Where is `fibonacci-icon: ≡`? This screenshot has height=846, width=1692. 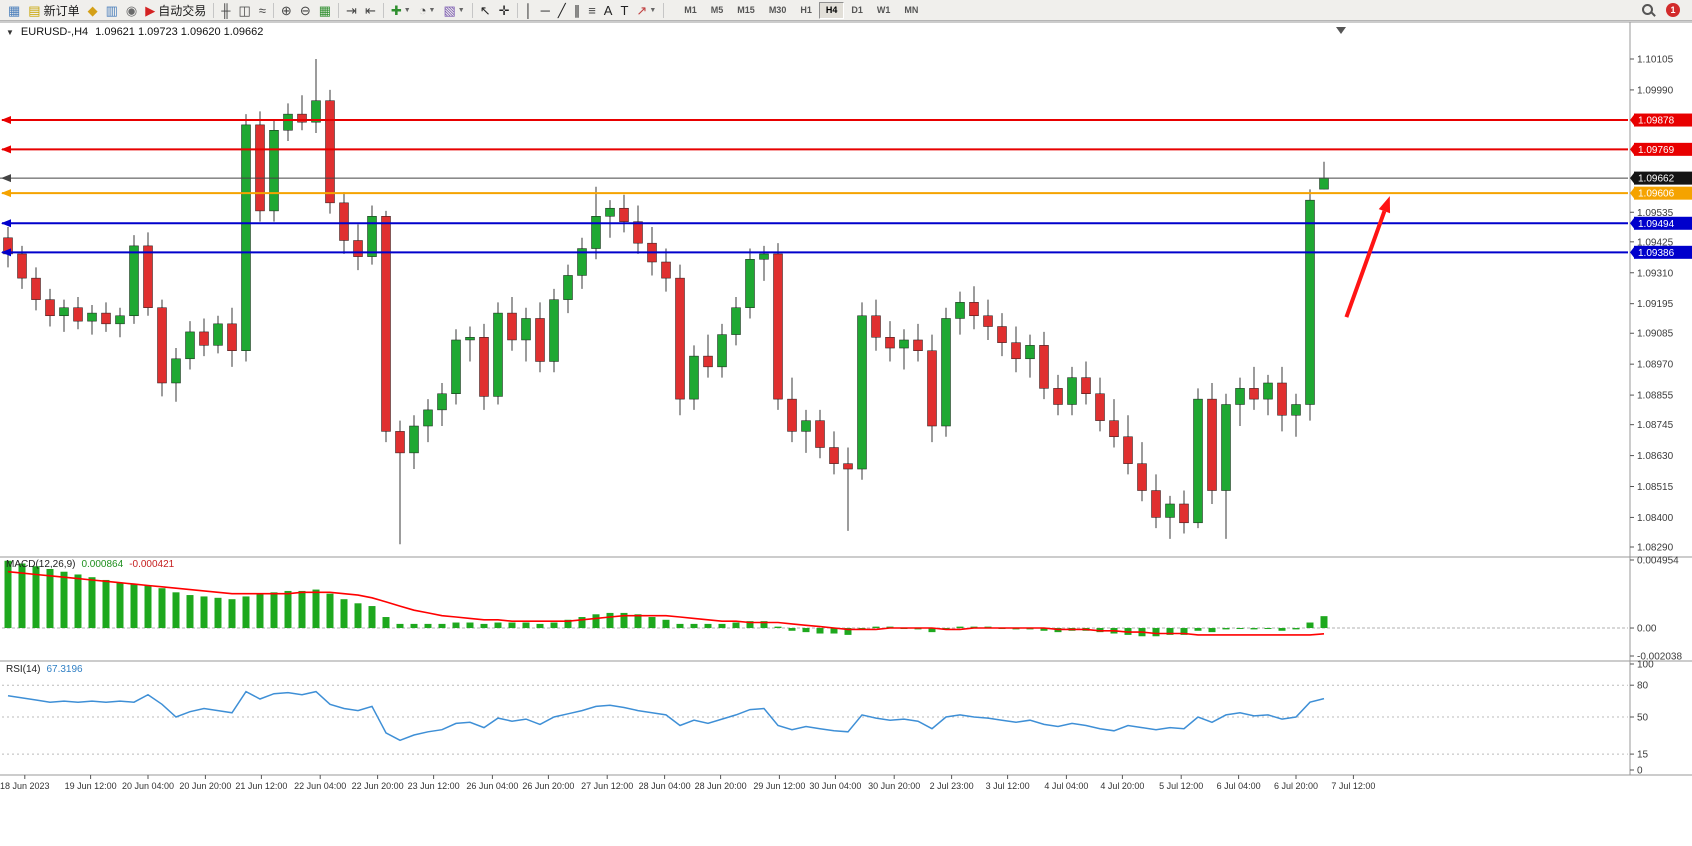 fibonacci-icon: ≡ is located at coordinates (592, 10).